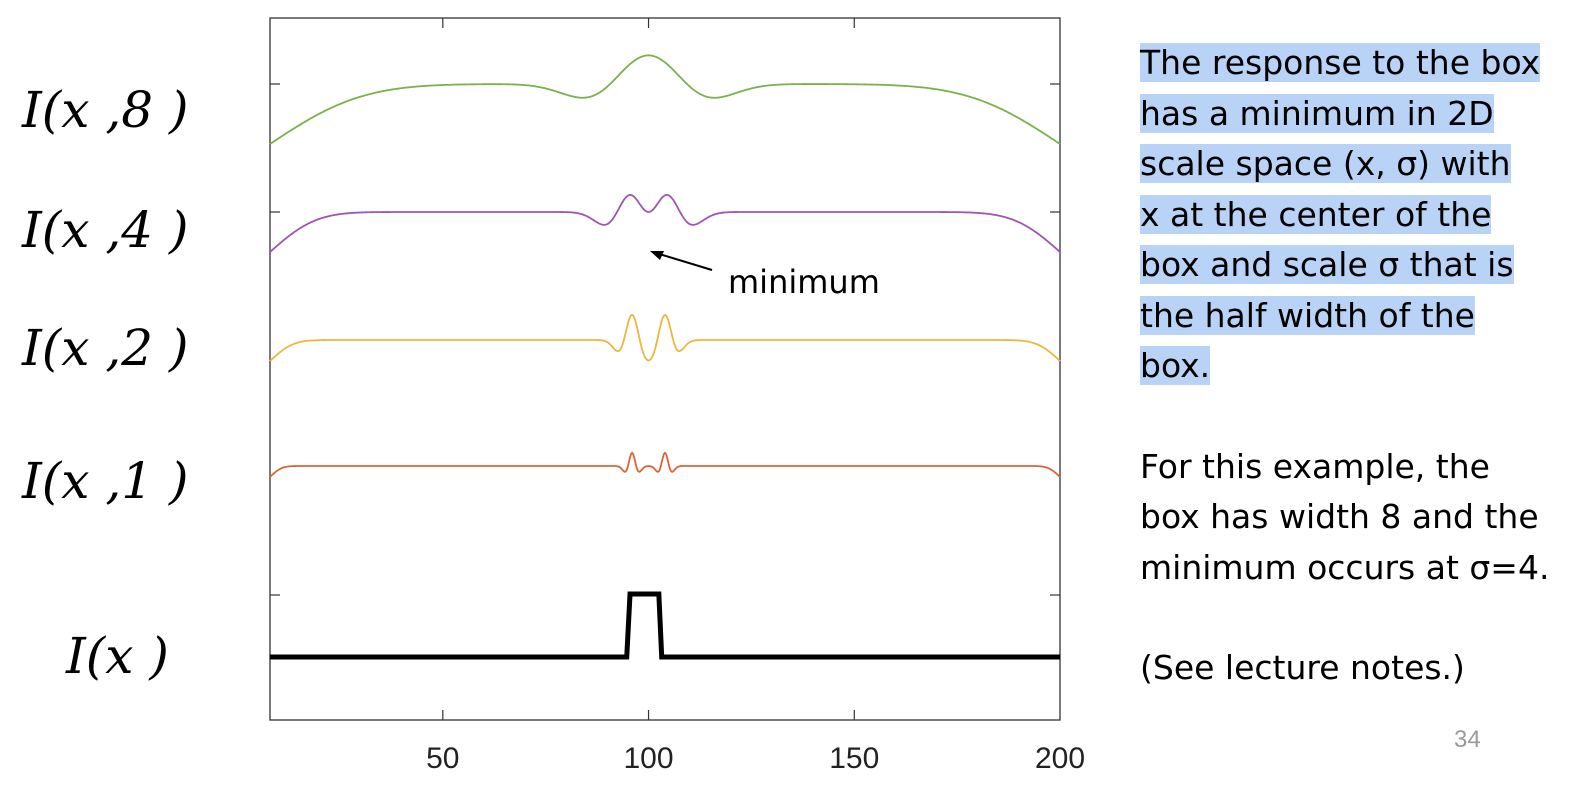  I want to click on example-line-3: minimum occurs at σ=4., so click(1345, 567).